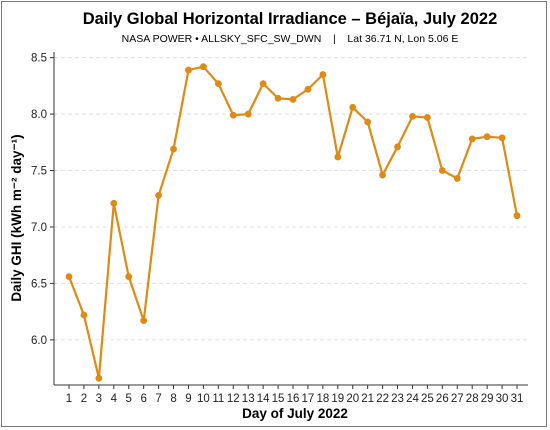 The height and width of the screenshot is (430, 550). Describe the element at coordinates (114, 399) in the screenshot. I see `x-tick-label: 4` at that location.